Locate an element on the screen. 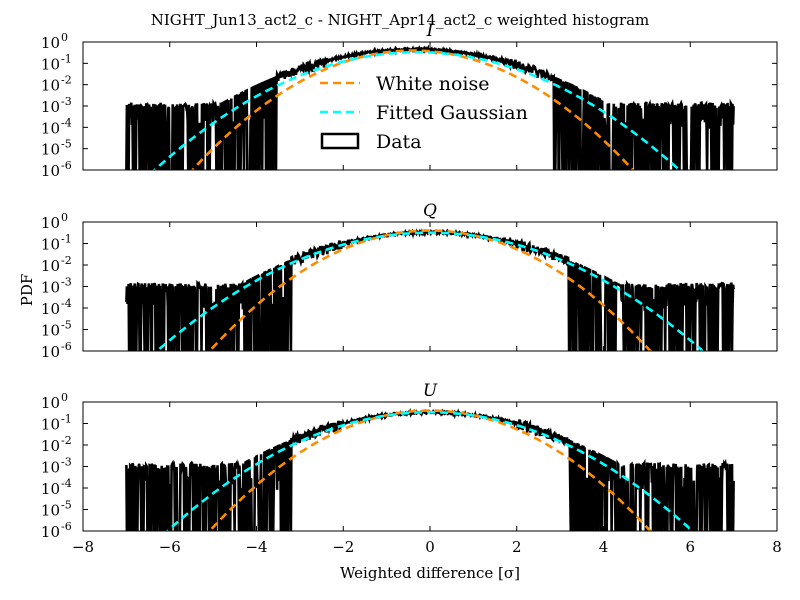 The height and width of the screenshot is (600, 800). legend: White noise Fitted Gaussian Data is located at coordinates (424, 113).